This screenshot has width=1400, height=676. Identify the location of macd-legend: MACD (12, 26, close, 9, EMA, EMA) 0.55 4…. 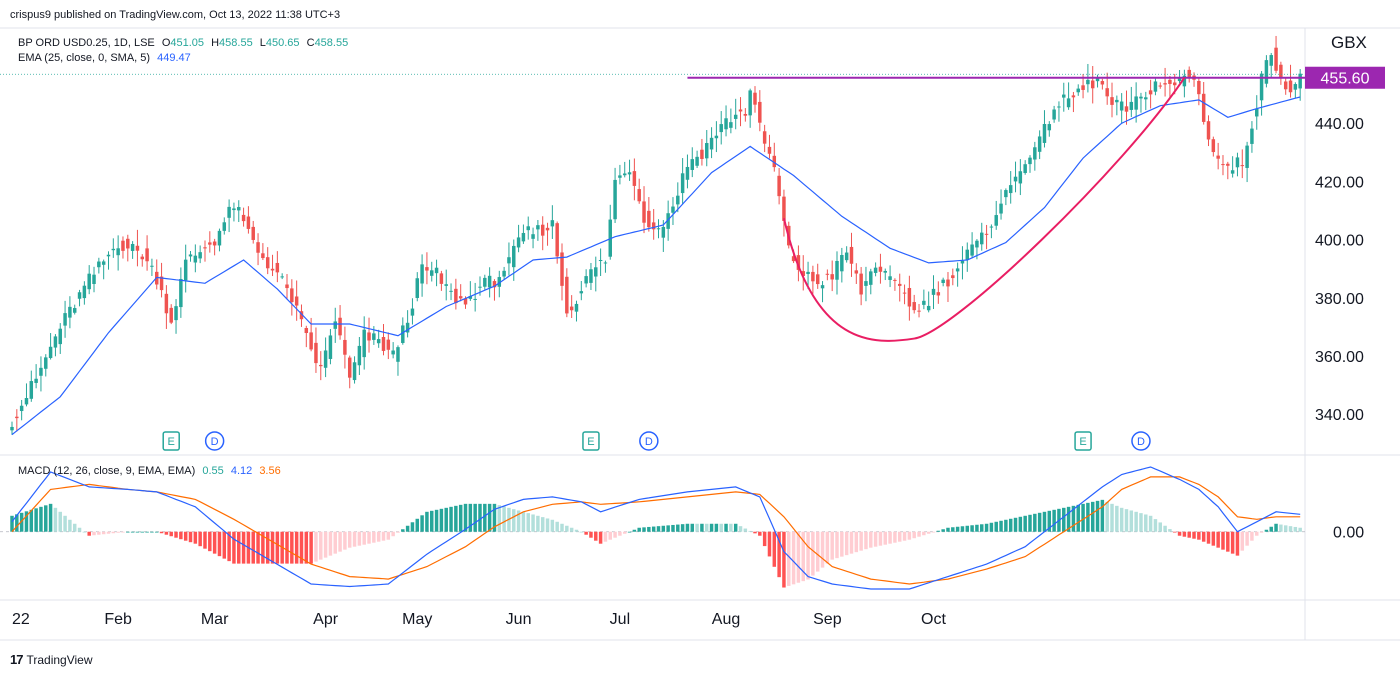
(151, 471).